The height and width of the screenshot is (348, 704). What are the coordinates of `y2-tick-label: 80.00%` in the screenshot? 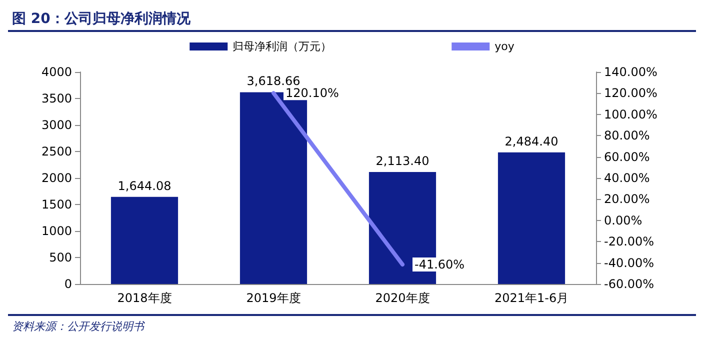 It's located at (627, 135).